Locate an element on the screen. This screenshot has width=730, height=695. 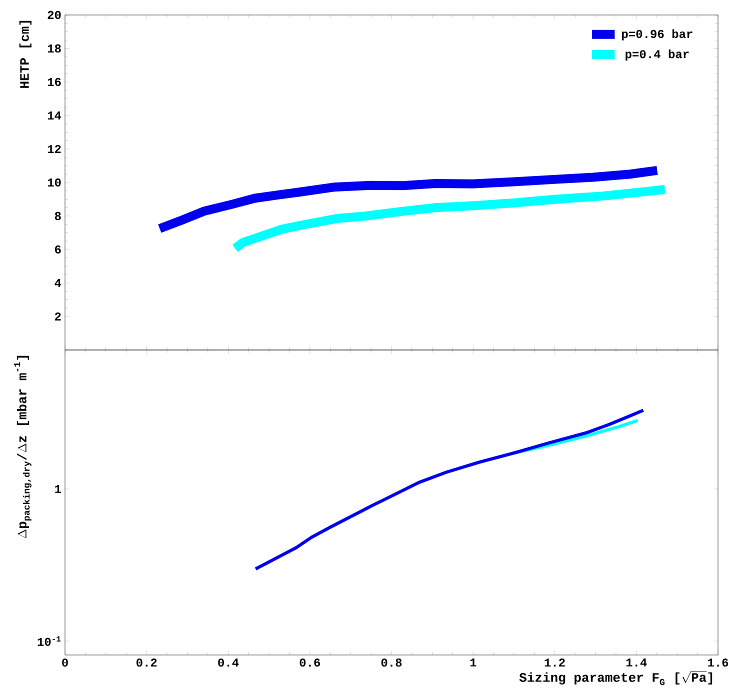
y-tick-label: 14 is located at coordinates (55, 116).